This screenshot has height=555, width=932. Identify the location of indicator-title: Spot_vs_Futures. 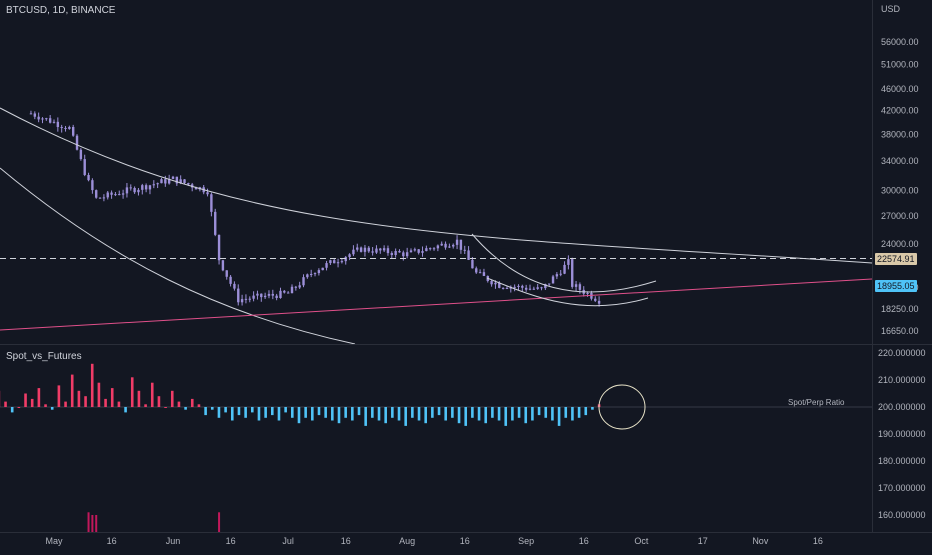
(44, 356).